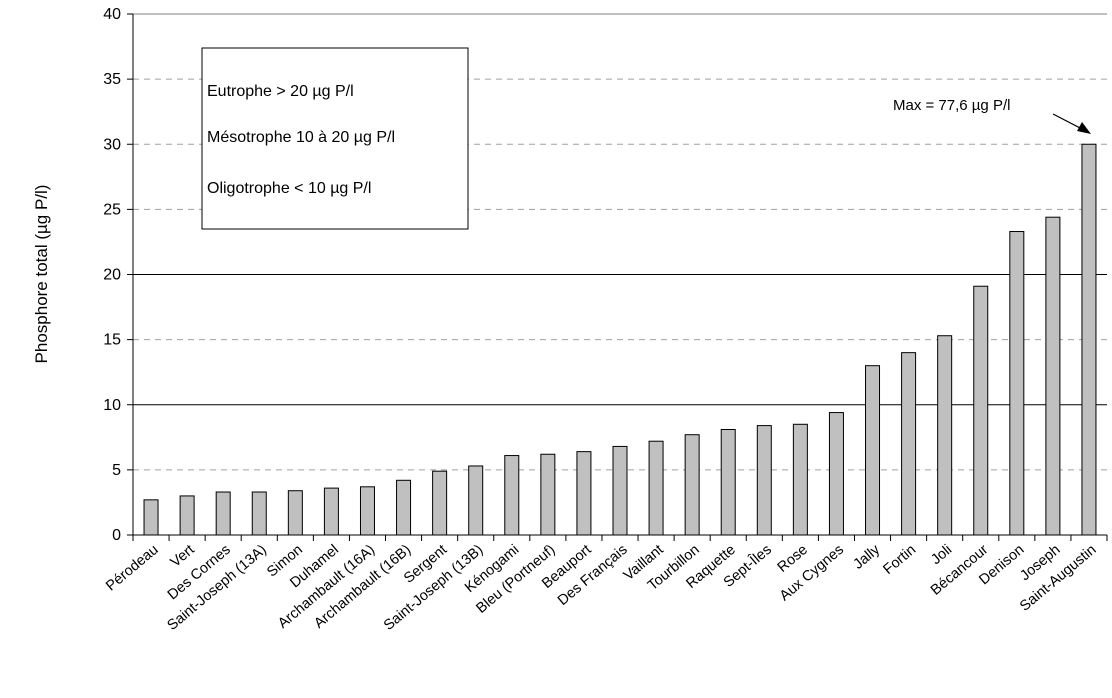 Image resolution: width=1112 pixels, height=698 pixels. I want to click on legend-oligotrophe: Oligotrophe < 10 µg P/l, so click(289, 188).